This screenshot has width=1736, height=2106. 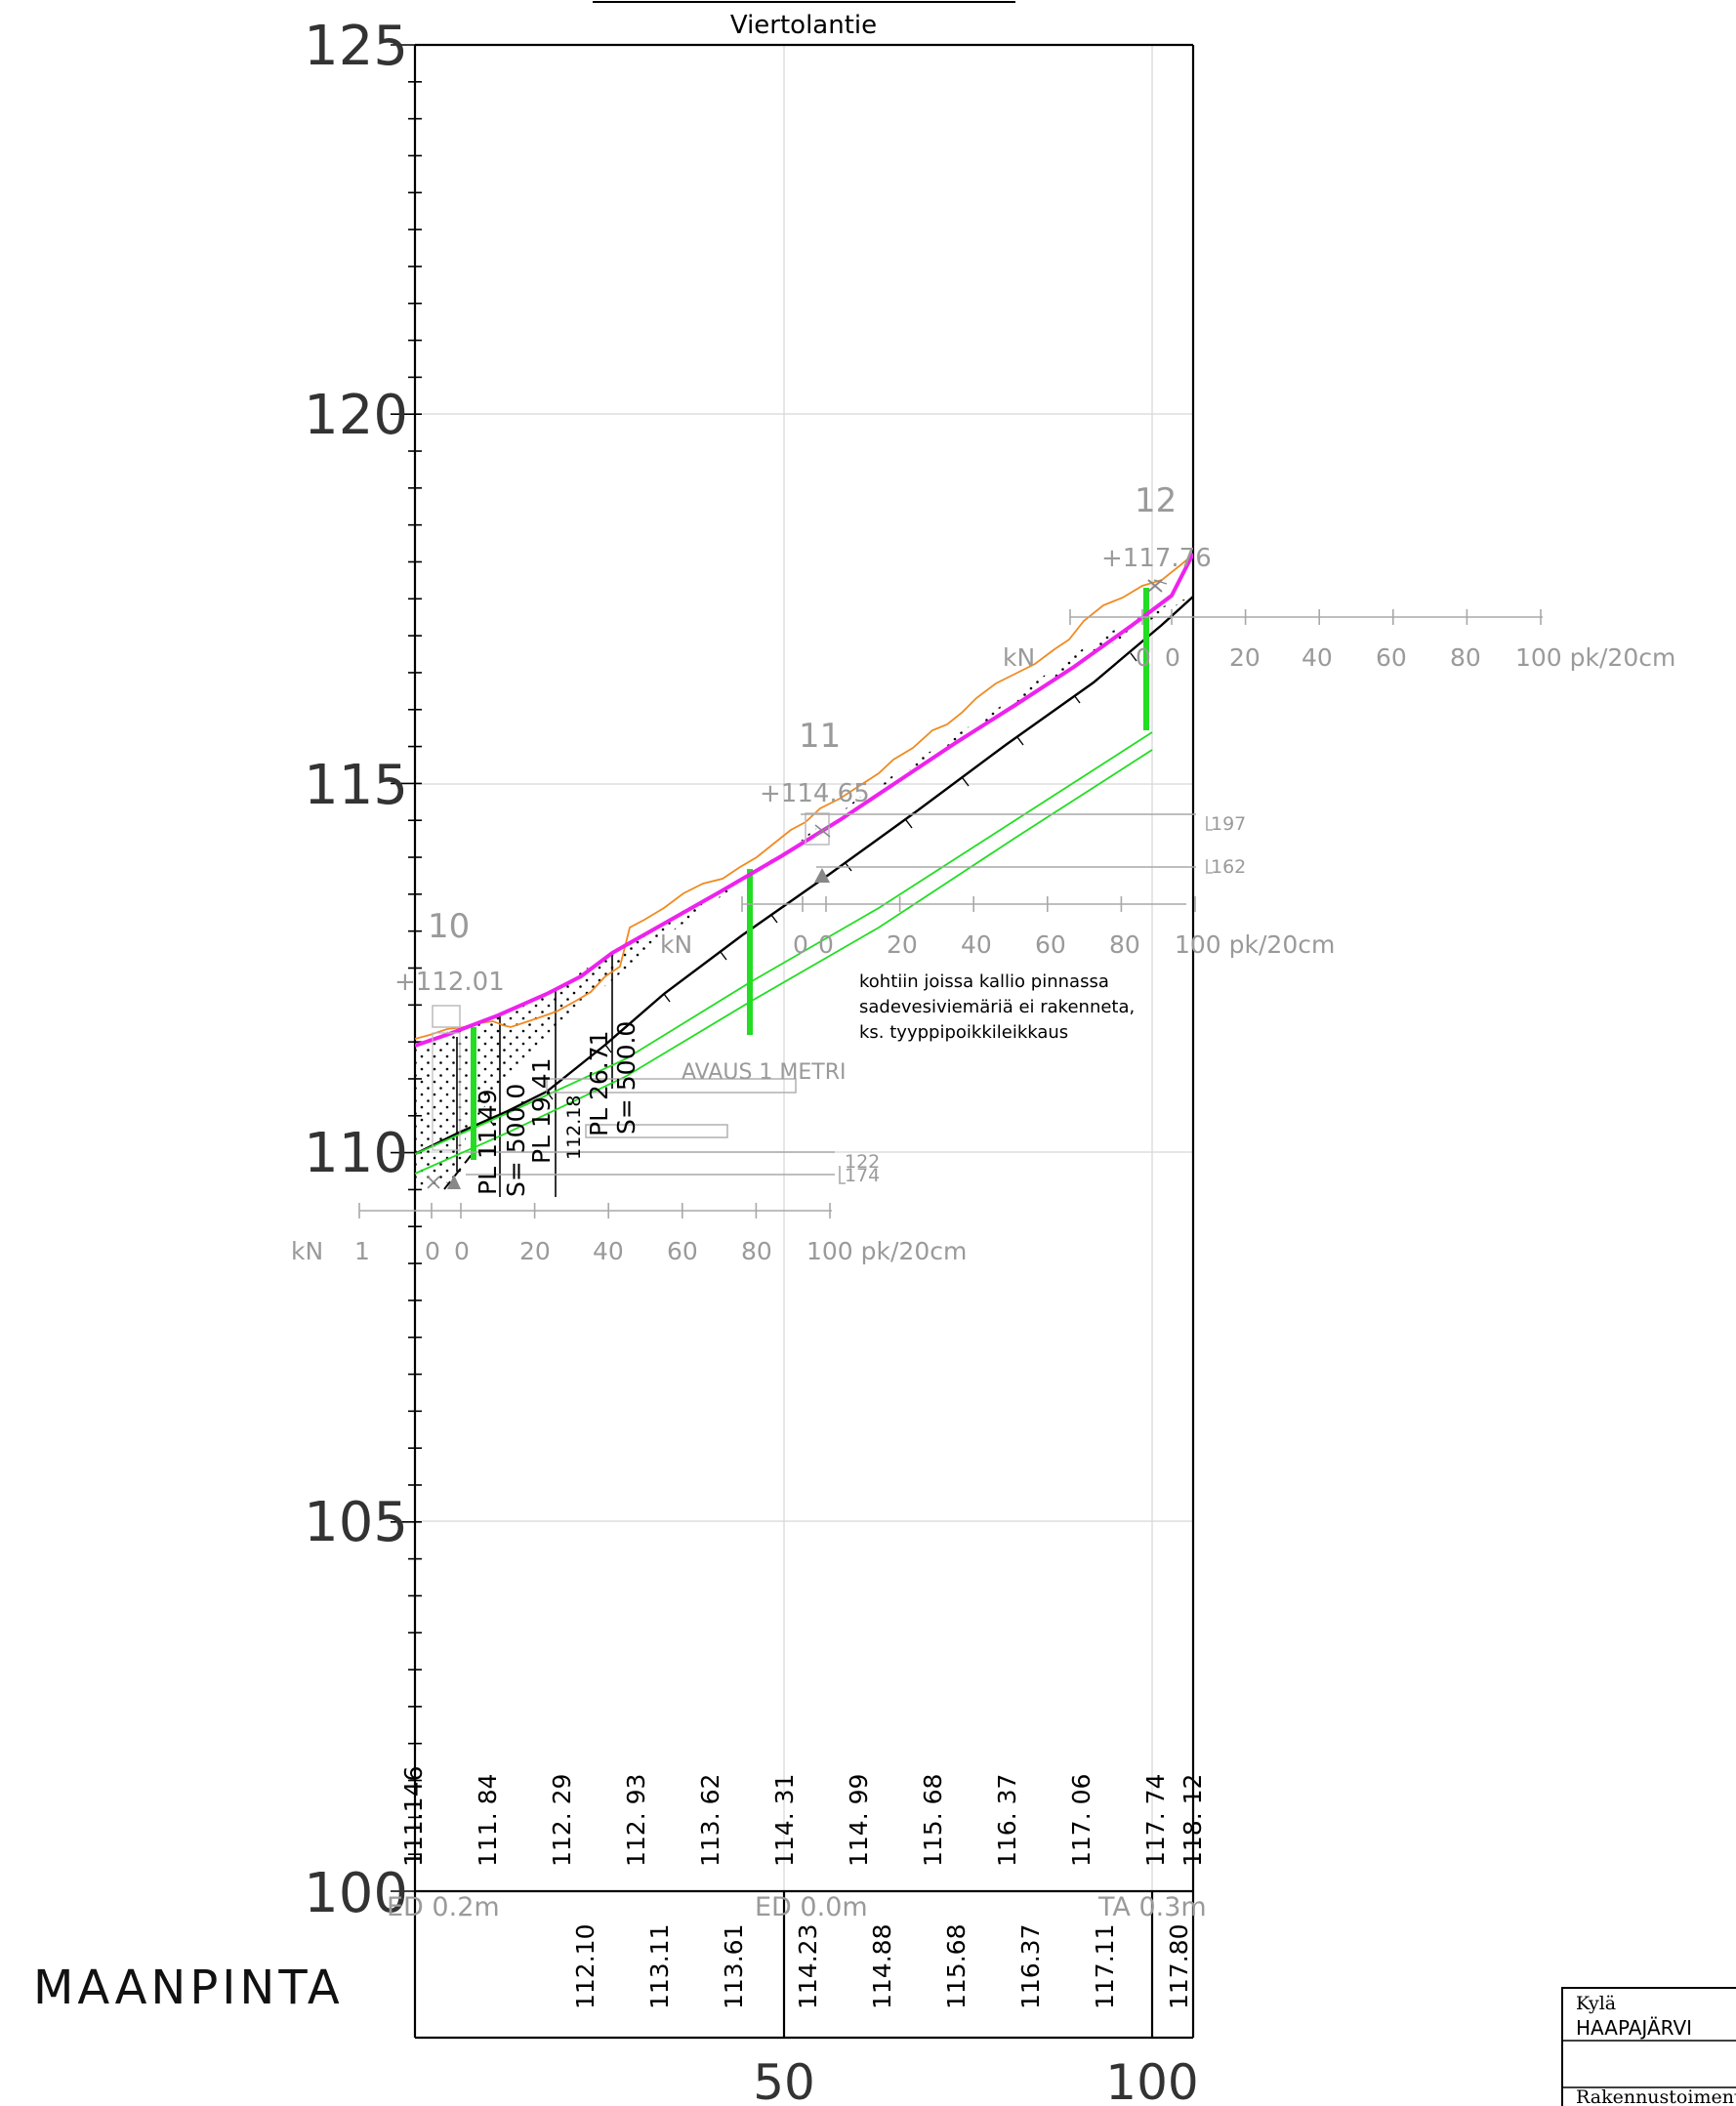 What do you see at coordinates (756, 1251) in the screenshot?
I see `scale-10-label-80: 80` at bounding box center [756, 1251].